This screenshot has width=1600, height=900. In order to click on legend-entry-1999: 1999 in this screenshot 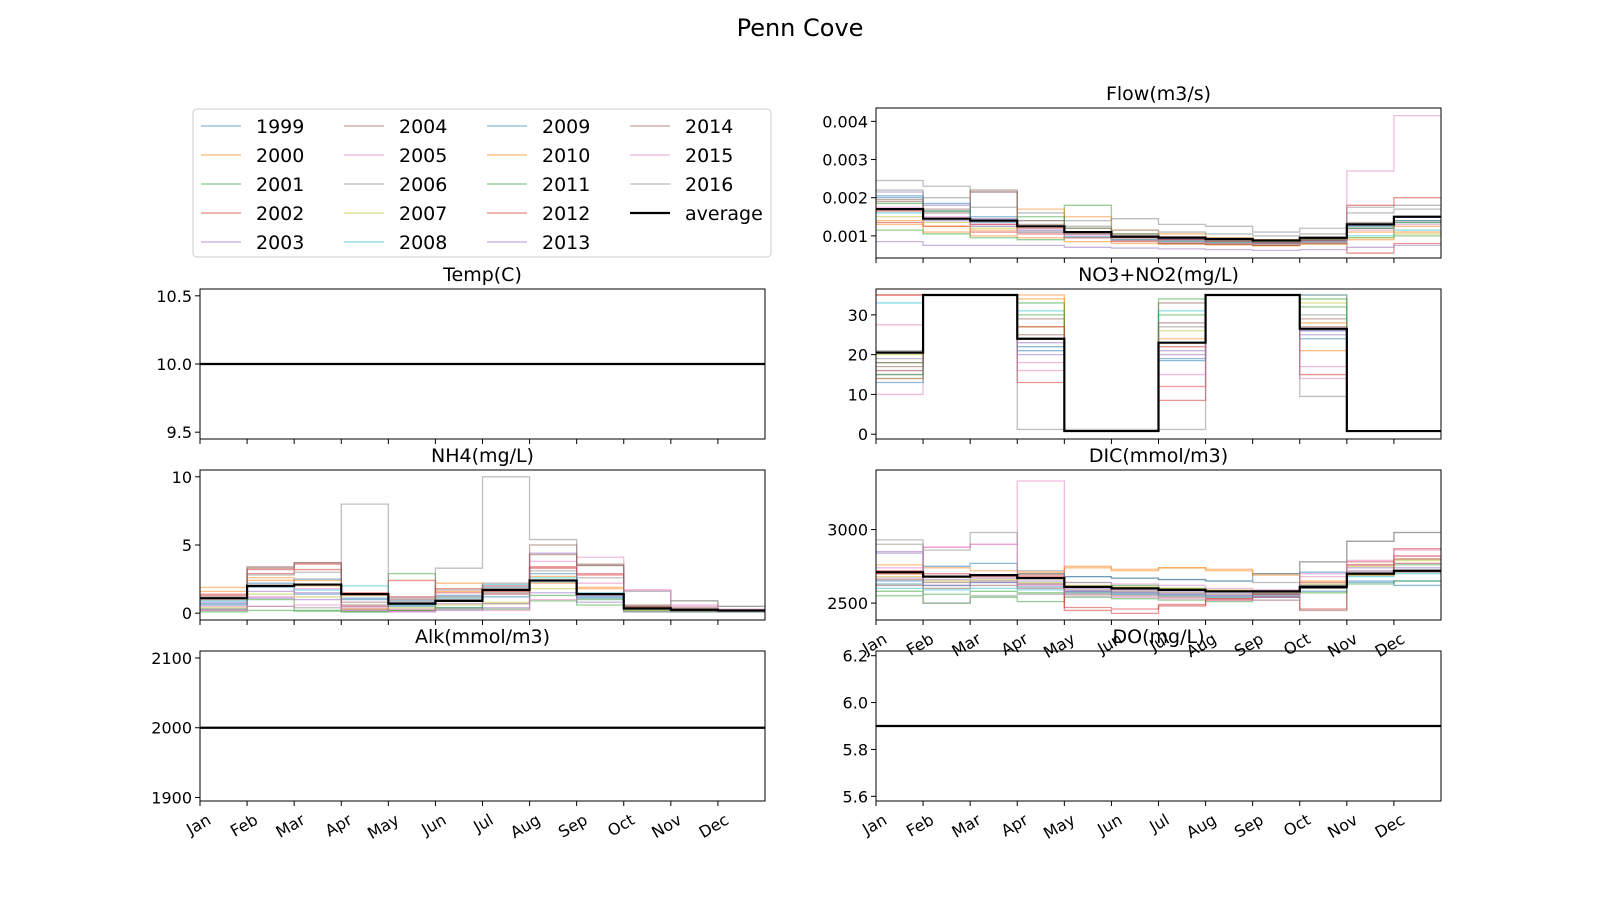, I will do `click(252, 127)`.